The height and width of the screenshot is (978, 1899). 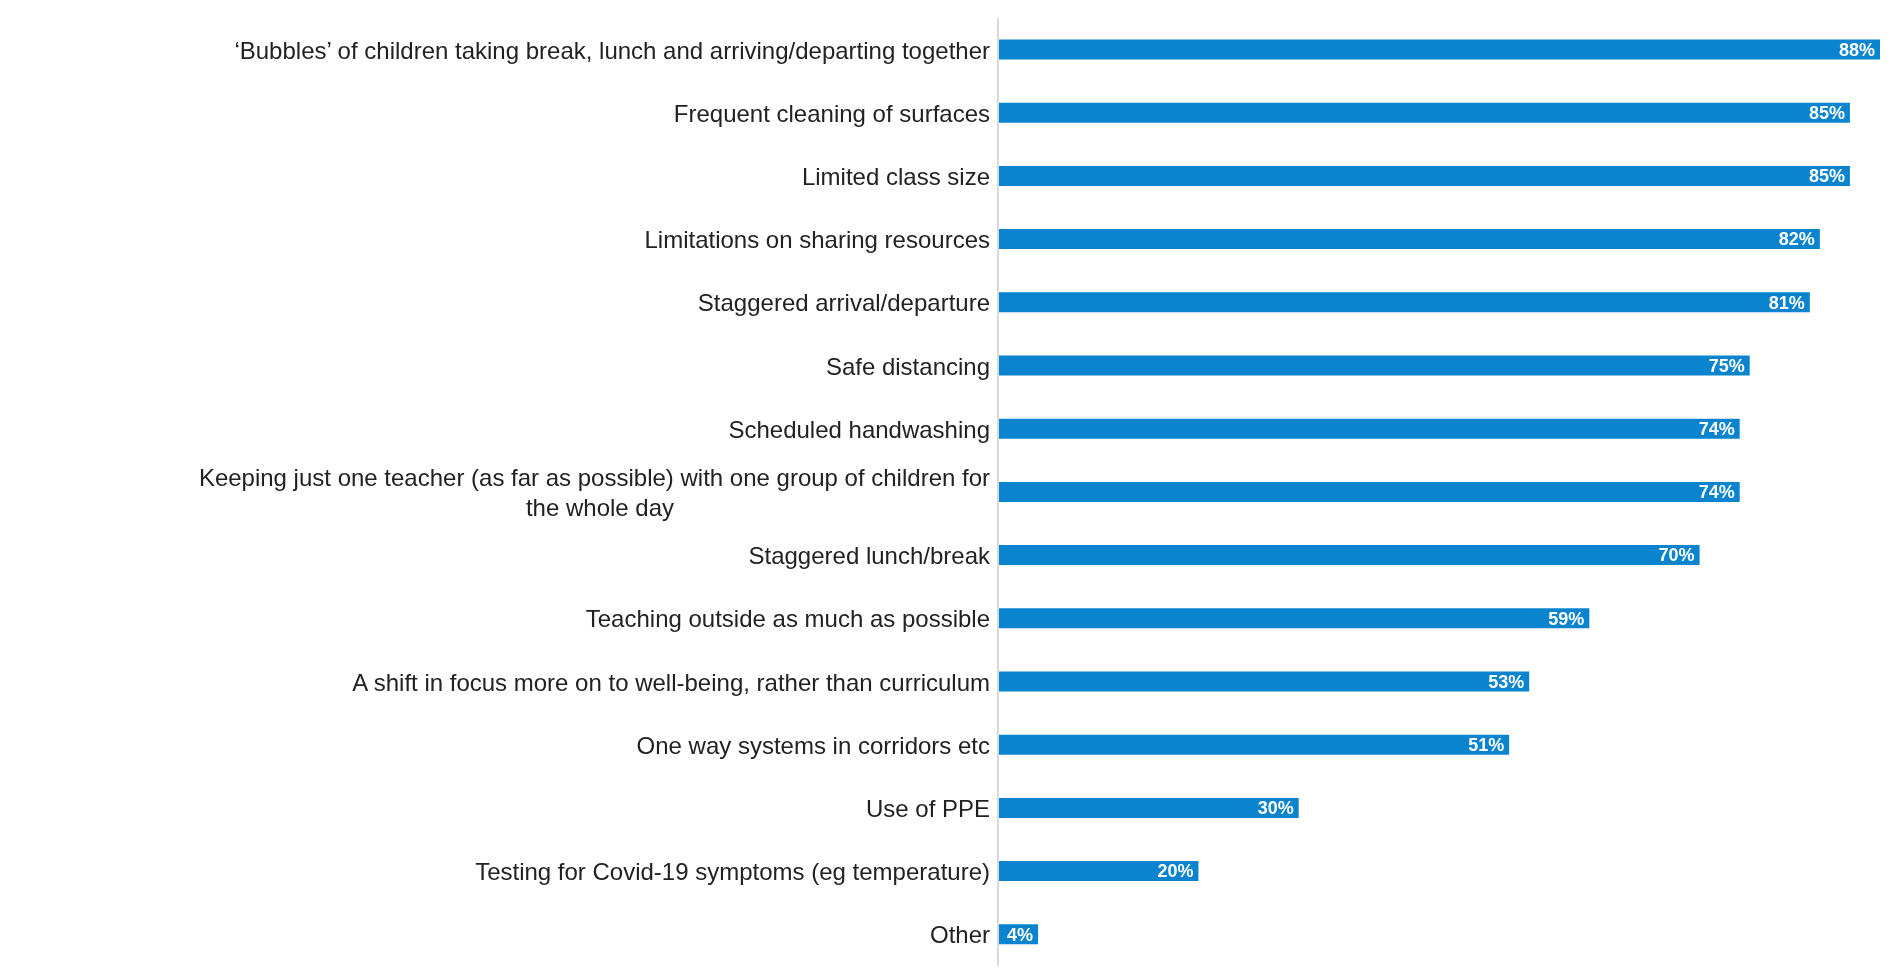 I want to click on y-tick-label: Frequent cleaning of surfaces, so click(x=831, y=113).